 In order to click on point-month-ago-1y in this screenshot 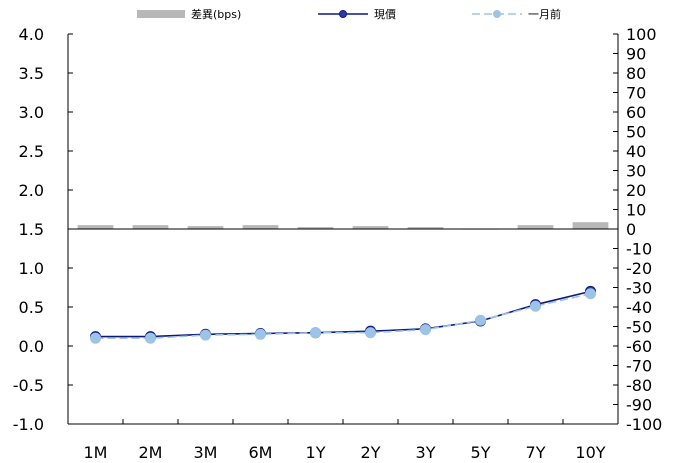, I will do `click(315, 333)`.